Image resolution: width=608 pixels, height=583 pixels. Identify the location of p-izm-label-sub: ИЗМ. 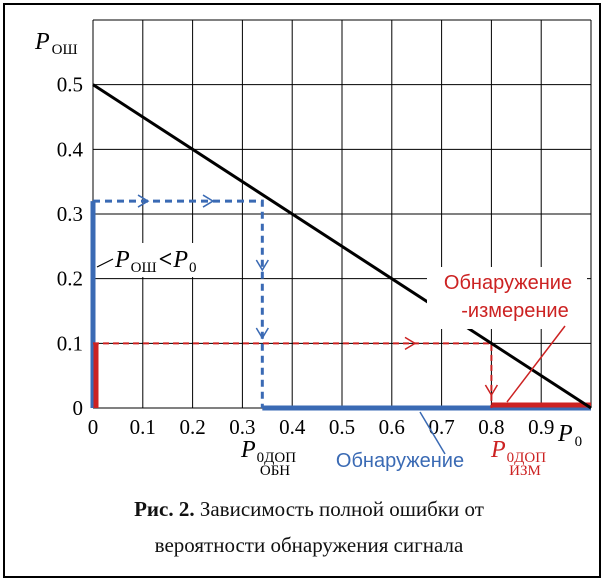
(525, 471).